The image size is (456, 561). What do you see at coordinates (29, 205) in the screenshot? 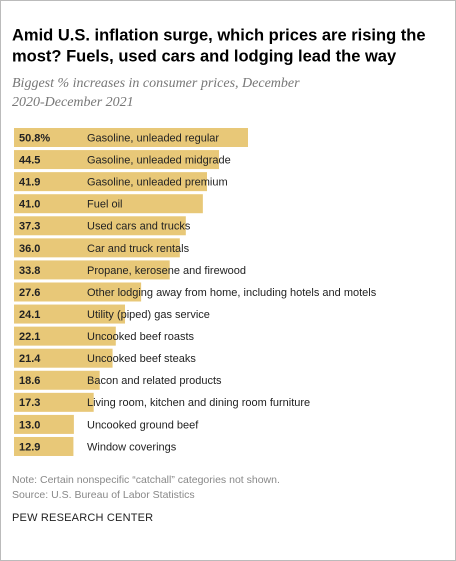
I see `value-label: 41.0` at bounding box center [29, 205].